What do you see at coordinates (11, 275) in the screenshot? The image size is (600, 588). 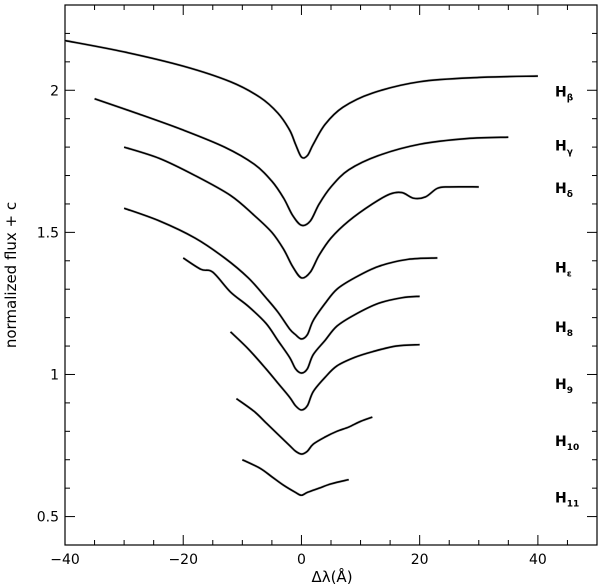 I see `y-axis-title: normalized flux + c` at bounding box center [11, 275].